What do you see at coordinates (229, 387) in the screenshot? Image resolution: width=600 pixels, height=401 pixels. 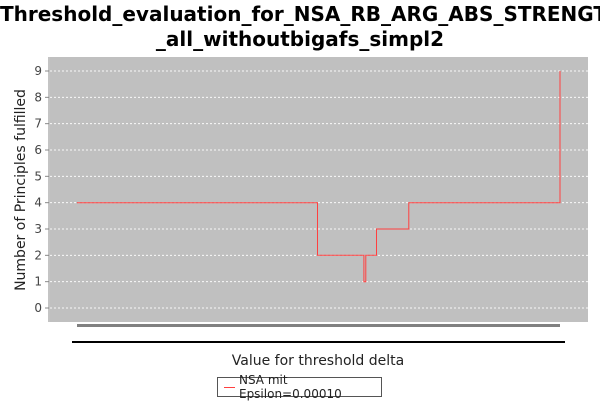 I see `legend-swatch` at bounding box center [229, 387].